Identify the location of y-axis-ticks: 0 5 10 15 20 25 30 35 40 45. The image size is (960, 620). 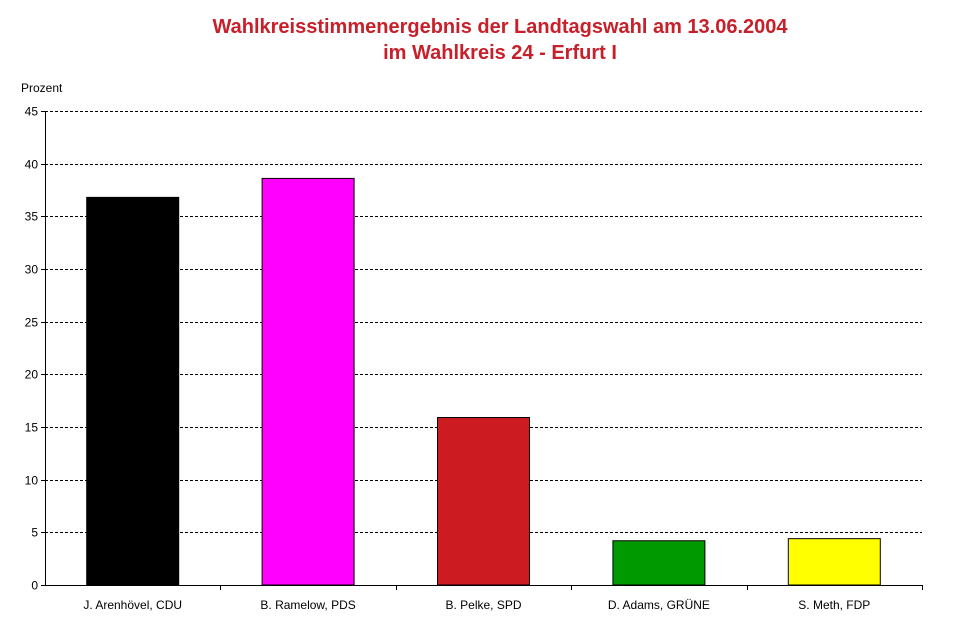
(35, 349).